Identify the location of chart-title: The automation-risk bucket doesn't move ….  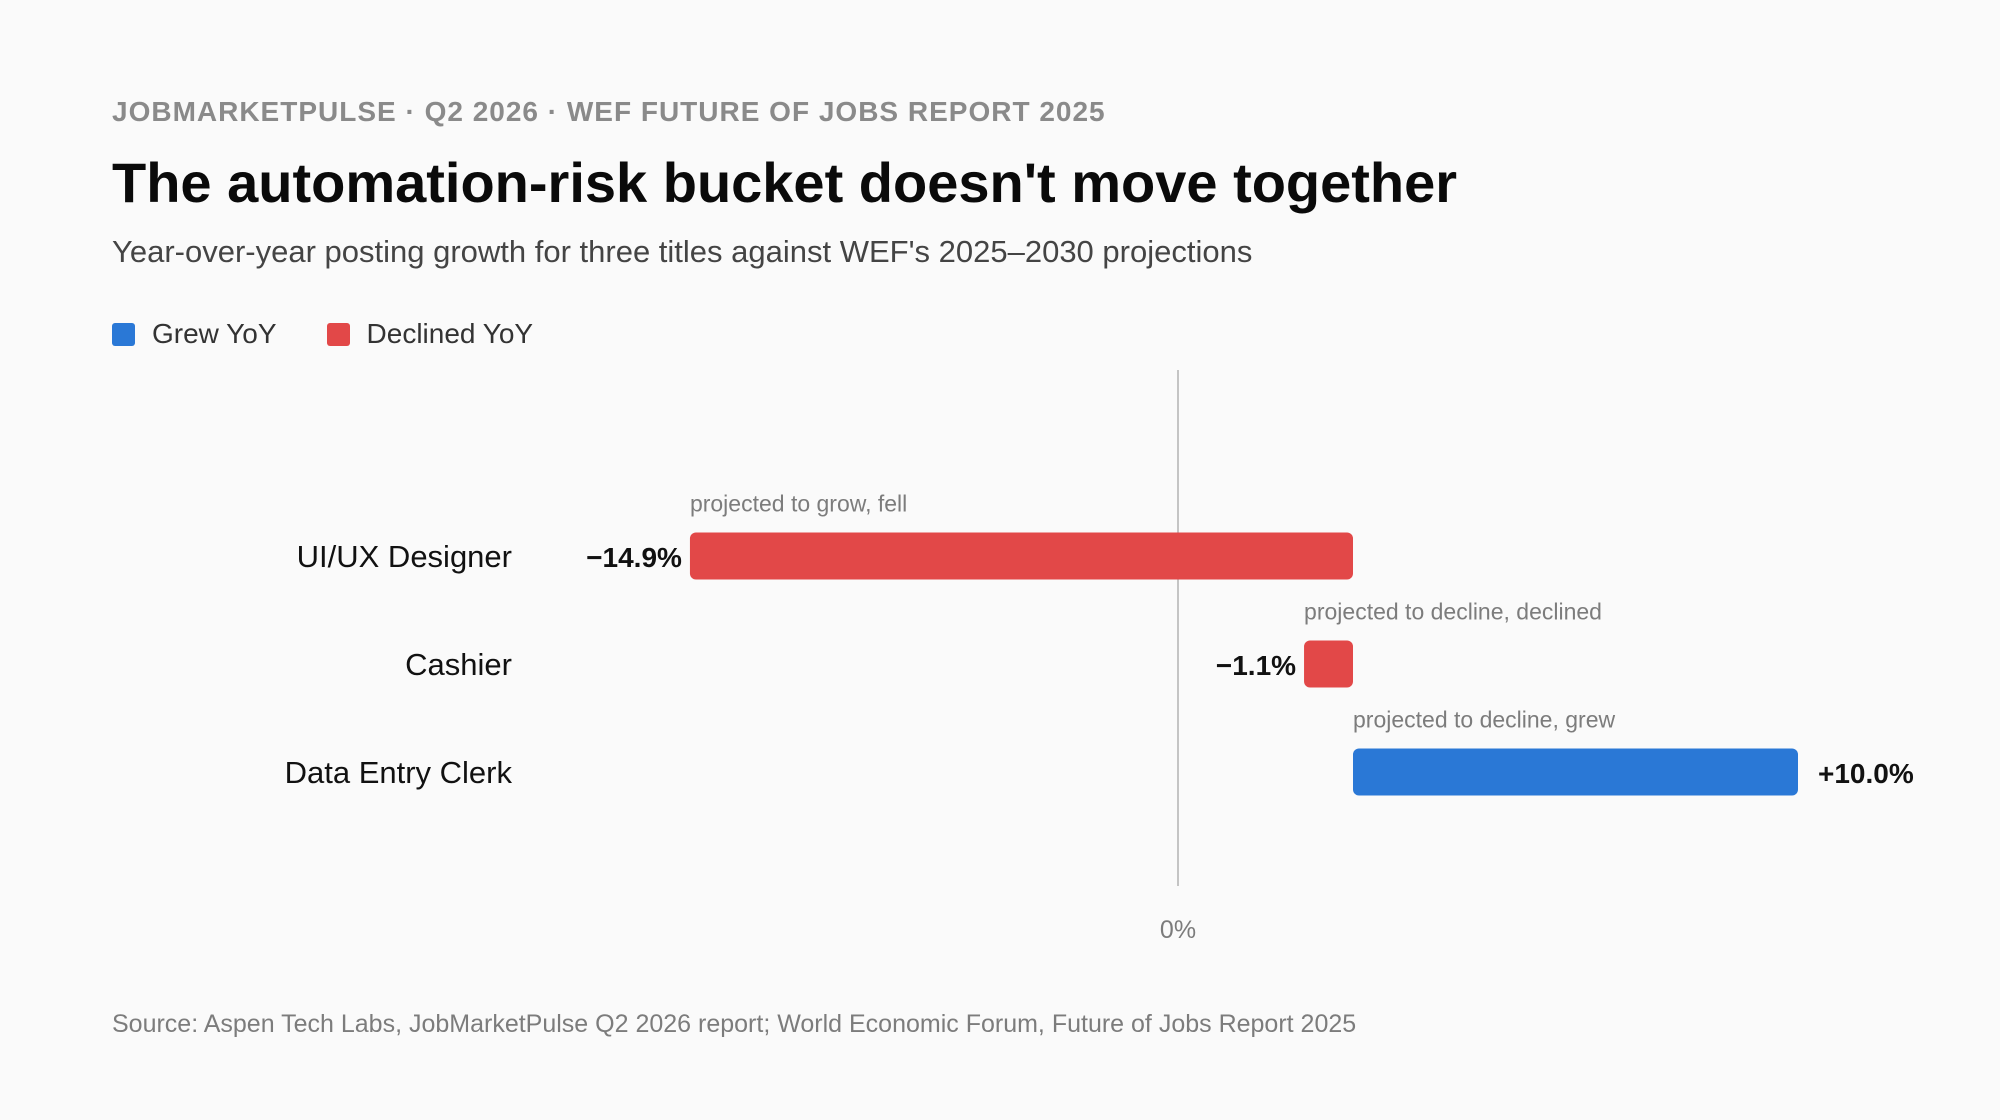
(785, 182).